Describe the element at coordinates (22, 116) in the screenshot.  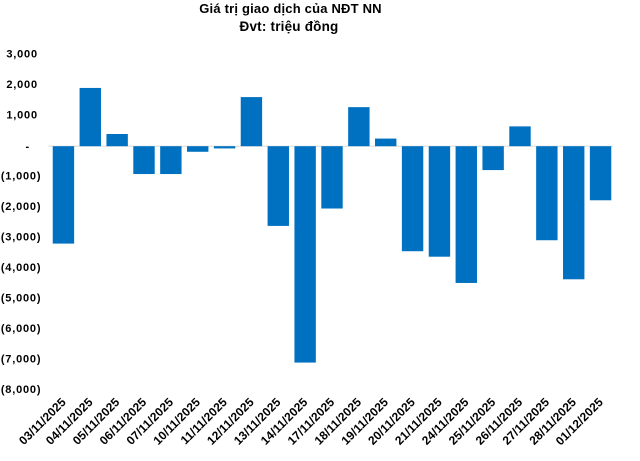
I see `svg-text: 1,000` at that location.